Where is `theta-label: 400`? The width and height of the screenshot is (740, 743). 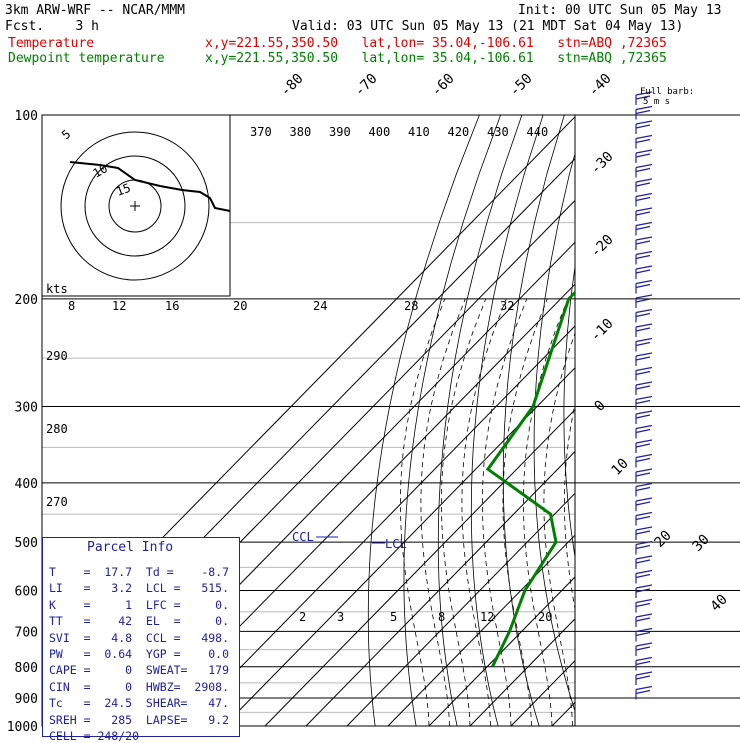 theta-label: 400 is located at coordinates (380, 132).